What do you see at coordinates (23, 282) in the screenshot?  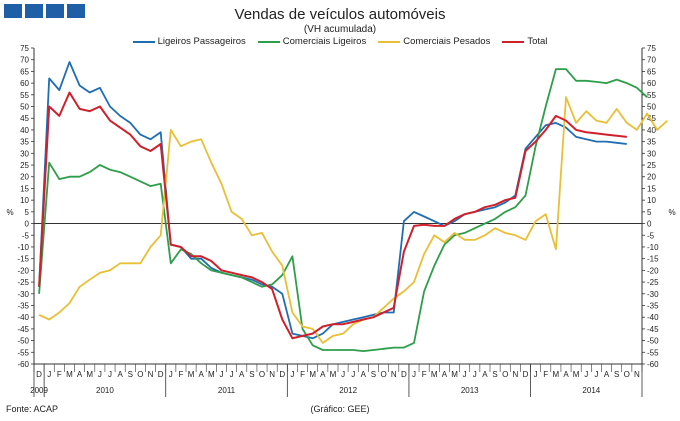 I see `y-tick-label-left: -25` at bounding box center [23, 282].